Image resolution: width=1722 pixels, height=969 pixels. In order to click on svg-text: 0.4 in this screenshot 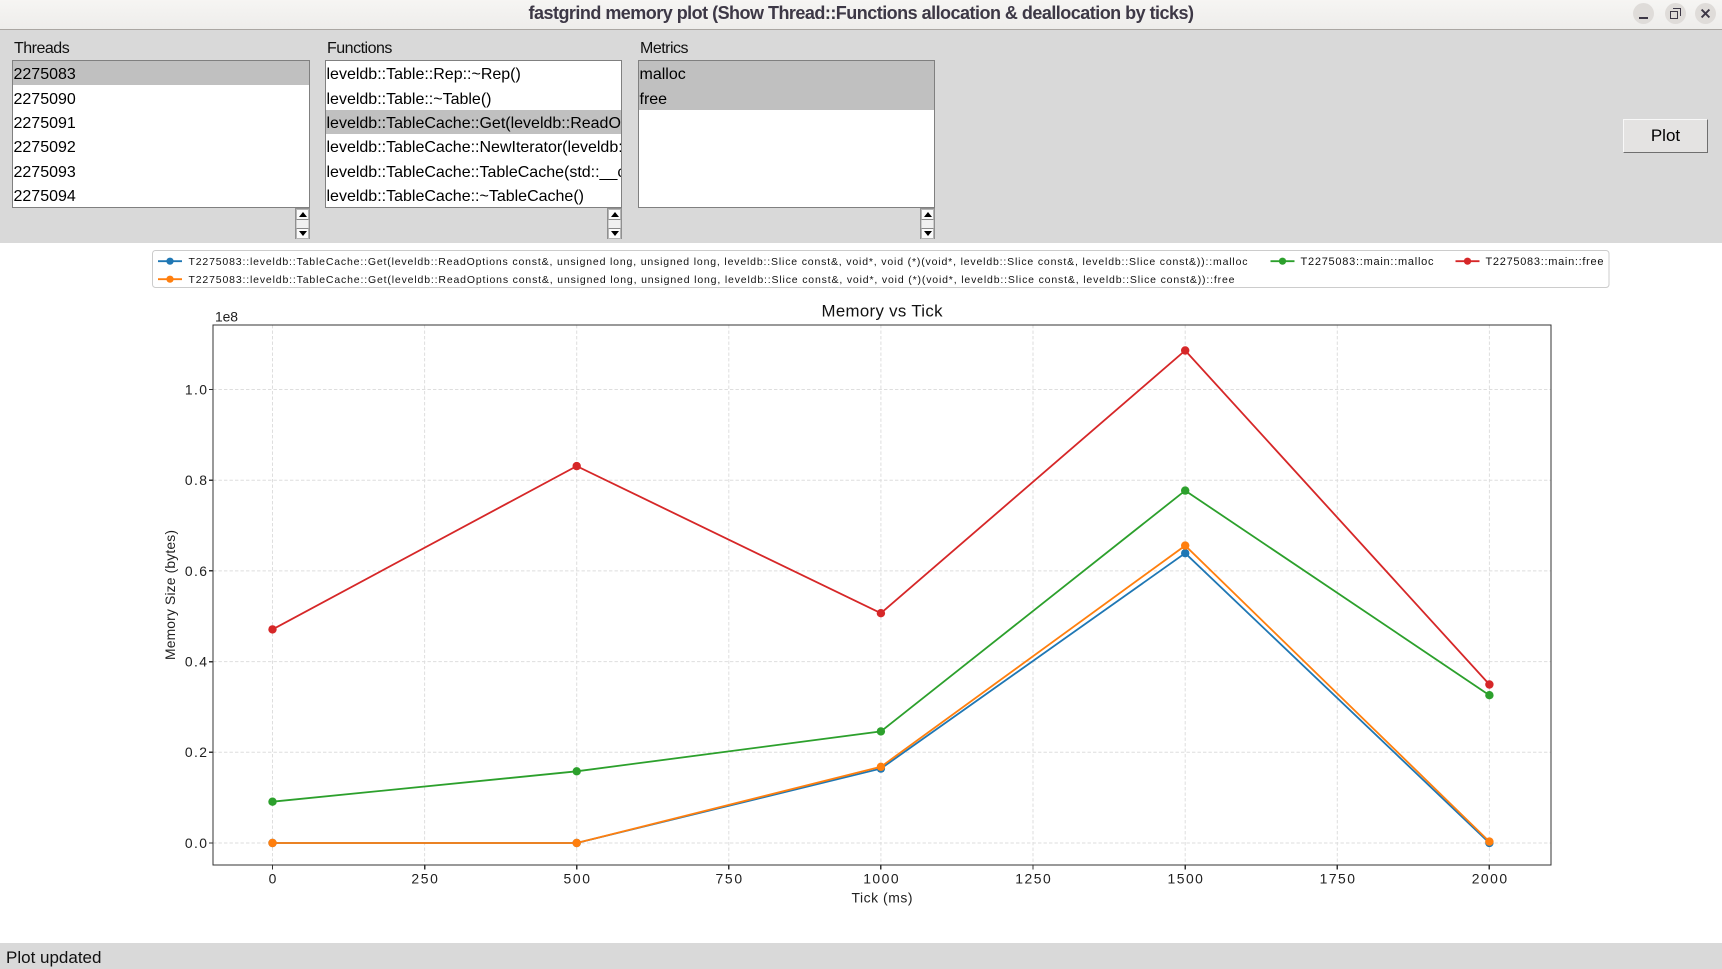, I will do `click(196, 662)`.